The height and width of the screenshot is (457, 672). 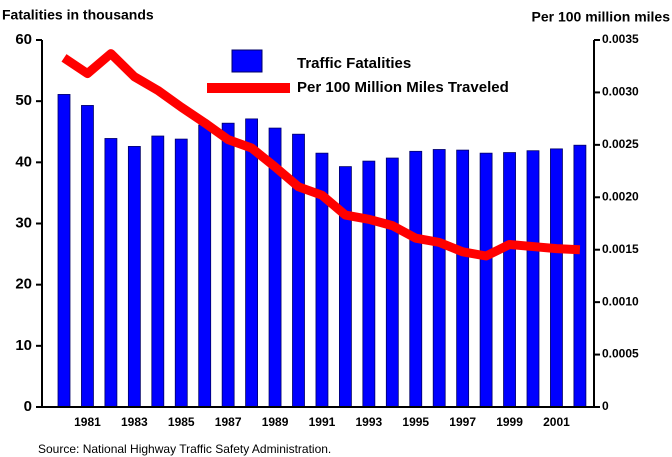 I want to click on x-tick-label: 1985, so click(x=181, y=422).